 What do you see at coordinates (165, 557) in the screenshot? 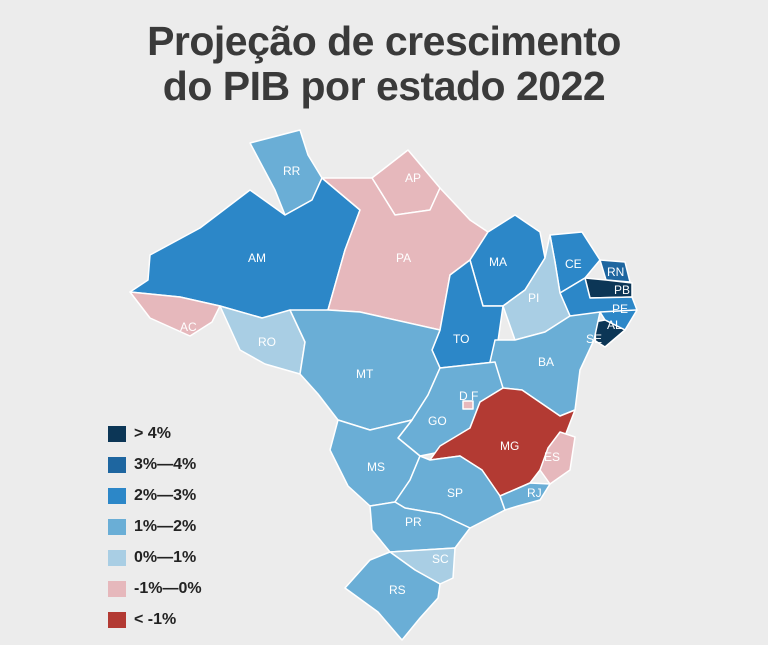
I see `legend-label: 0%—1%` at bounding box center [165, 557].